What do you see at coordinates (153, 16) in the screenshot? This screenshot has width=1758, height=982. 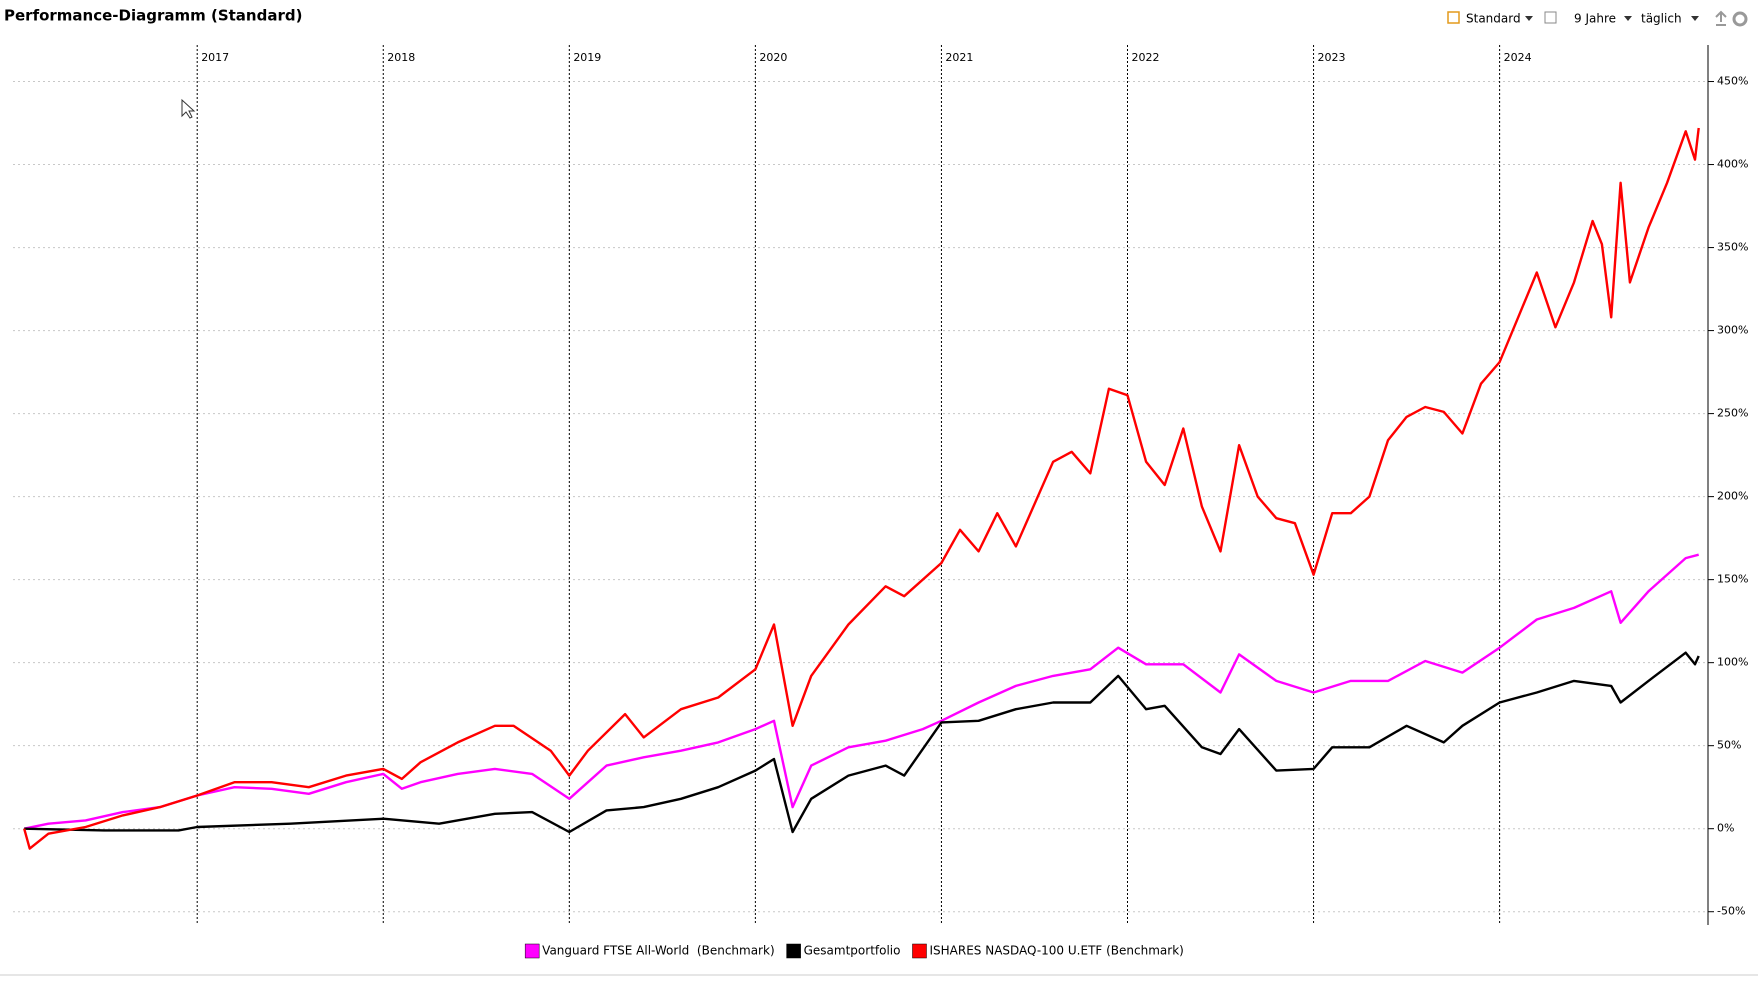 I see `chart-title: Performance-Diagramm (Standard)` at bounding box center [153, 16].